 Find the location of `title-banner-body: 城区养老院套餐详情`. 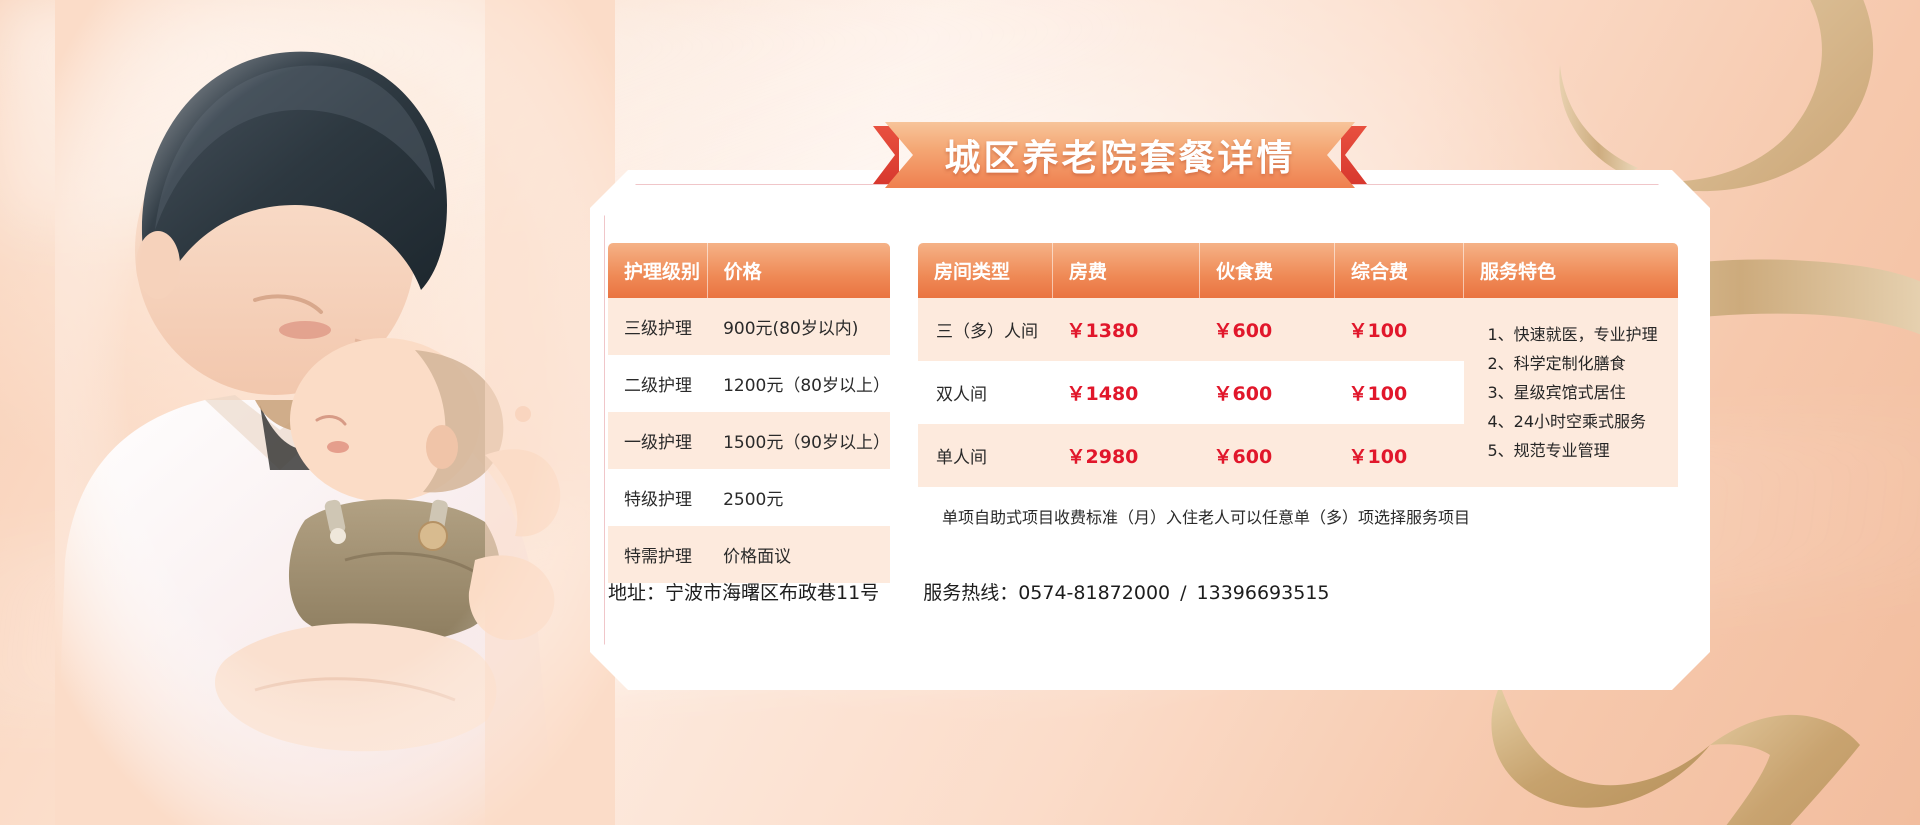

title-banner-body: 城区养老院套餐详情 is located at coordinates (1120, 155).